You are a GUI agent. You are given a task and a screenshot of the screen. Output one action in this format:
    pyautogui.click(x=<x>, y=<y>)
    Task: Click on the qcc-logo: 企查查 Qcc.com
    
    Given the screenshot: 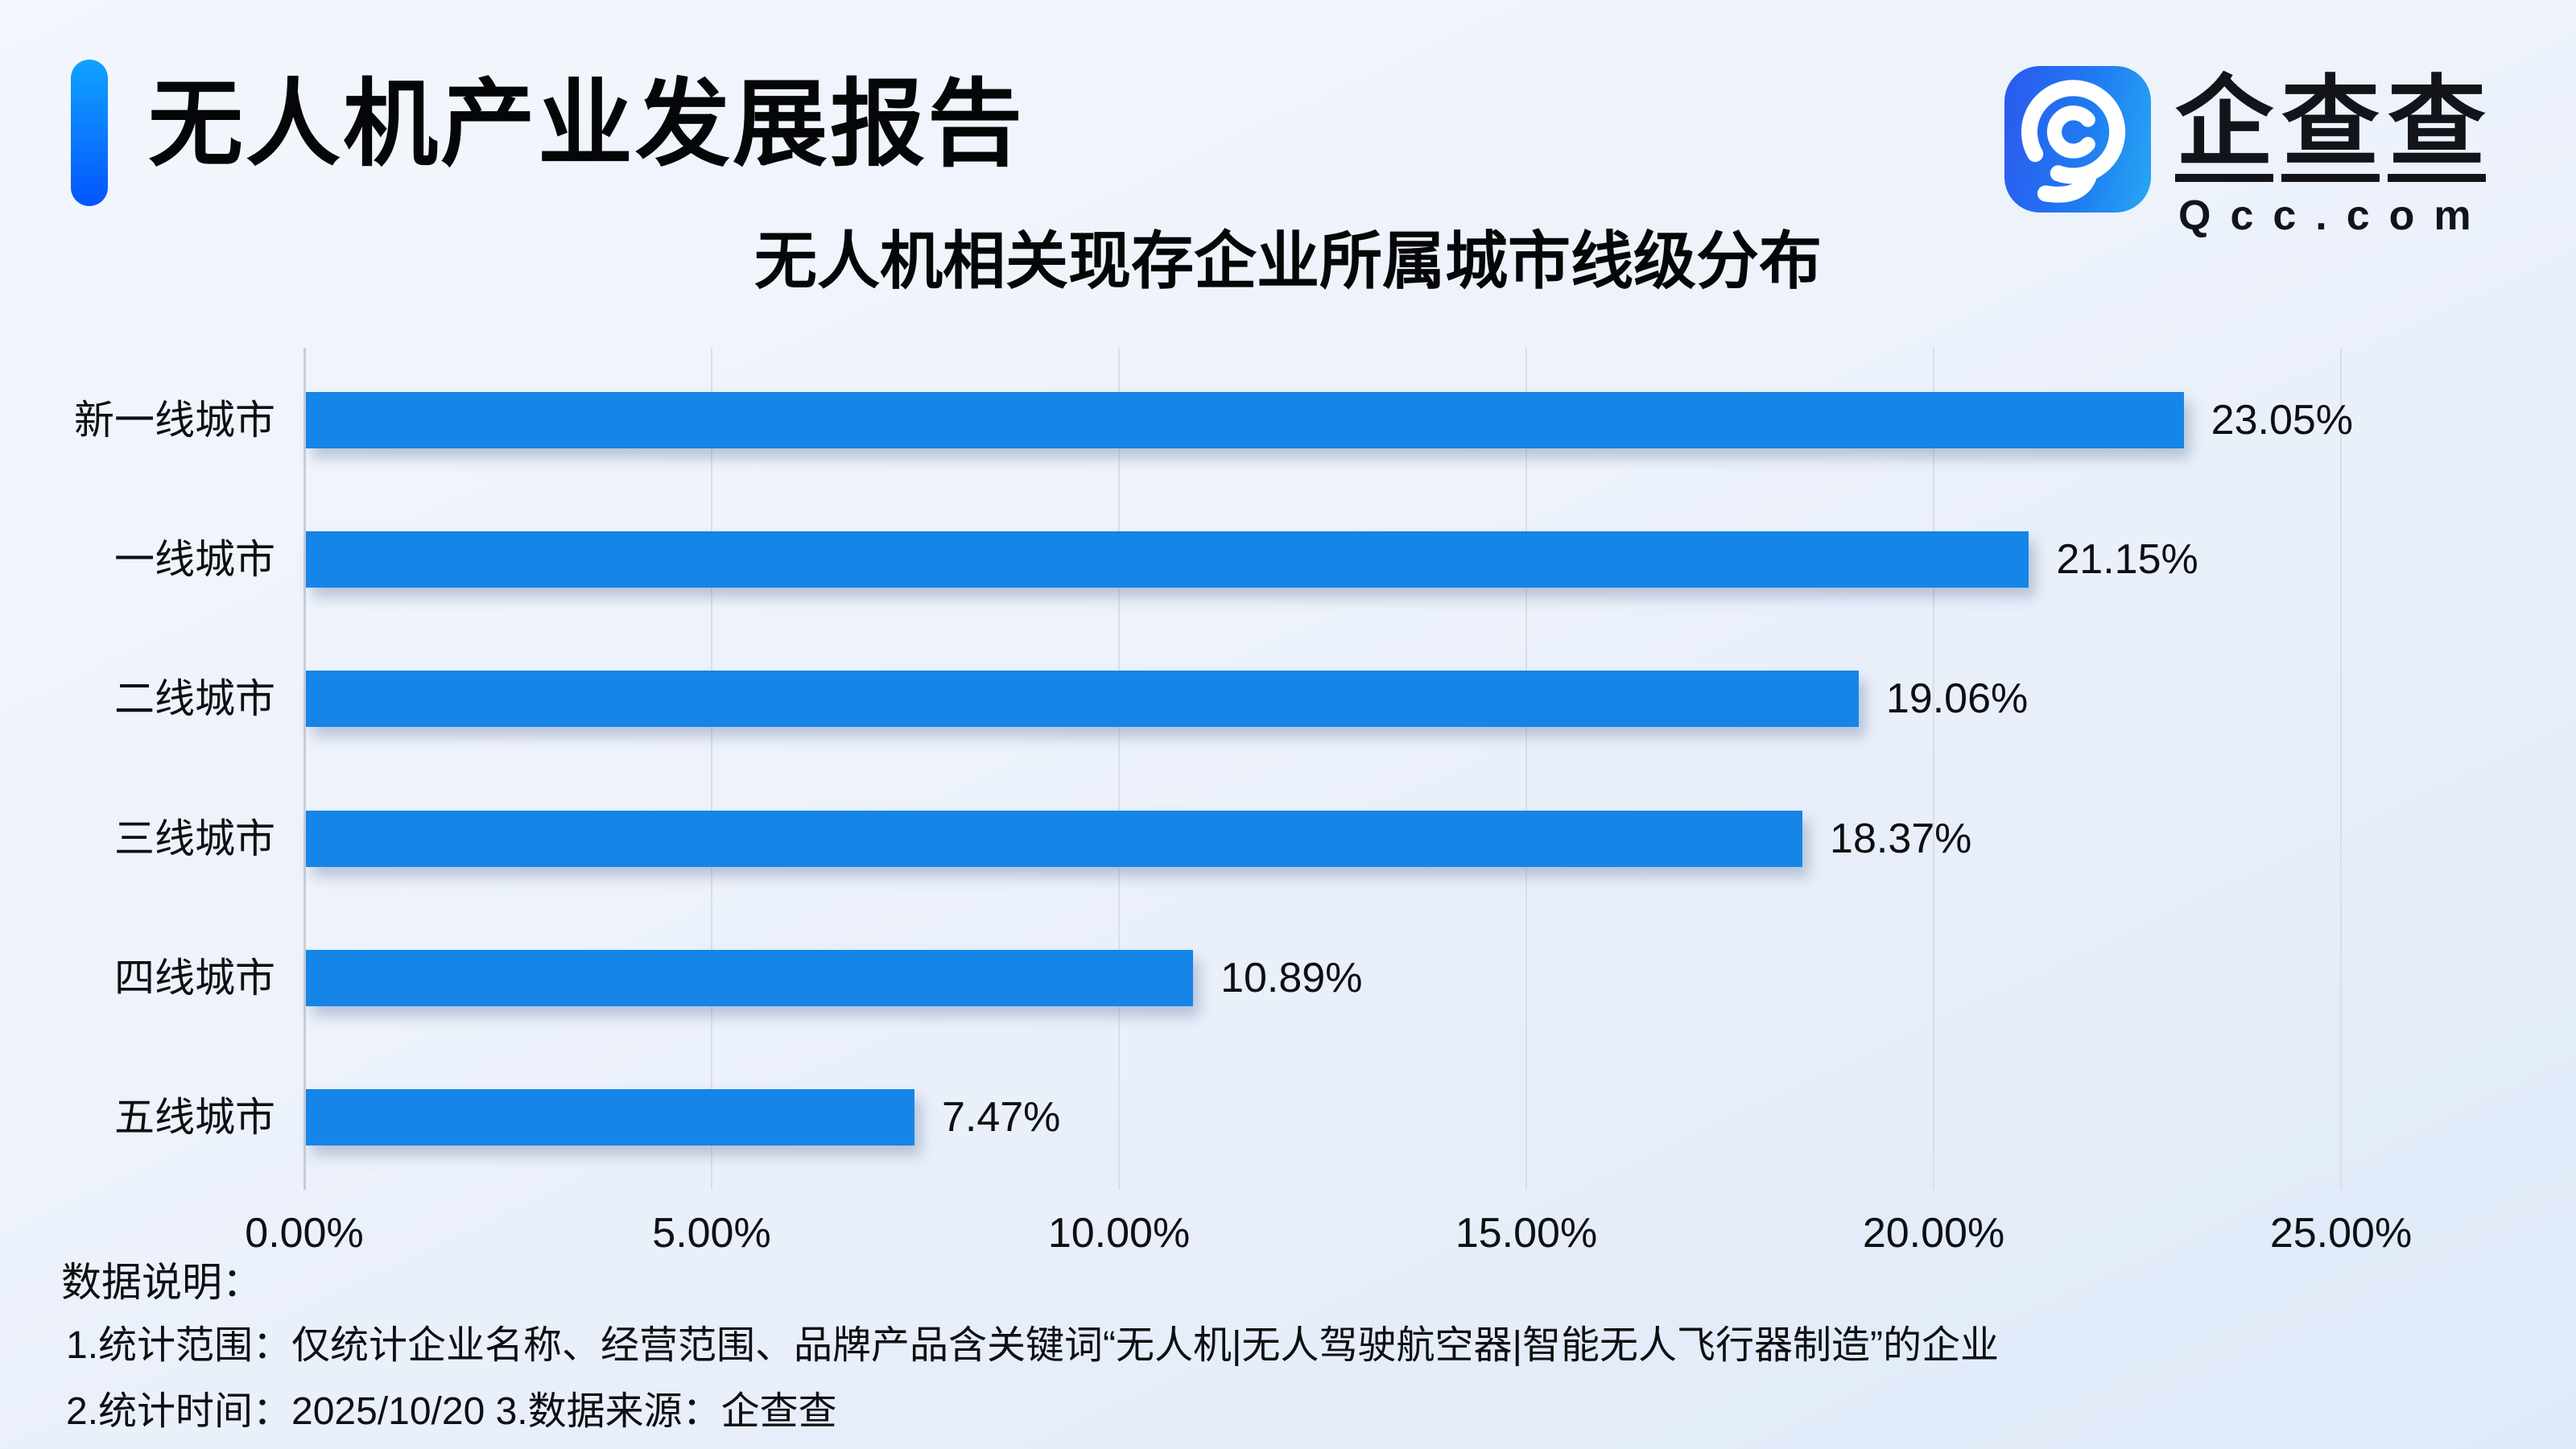 What is the action you would take?
    pyautogui.click(x=2254, y=152)
    